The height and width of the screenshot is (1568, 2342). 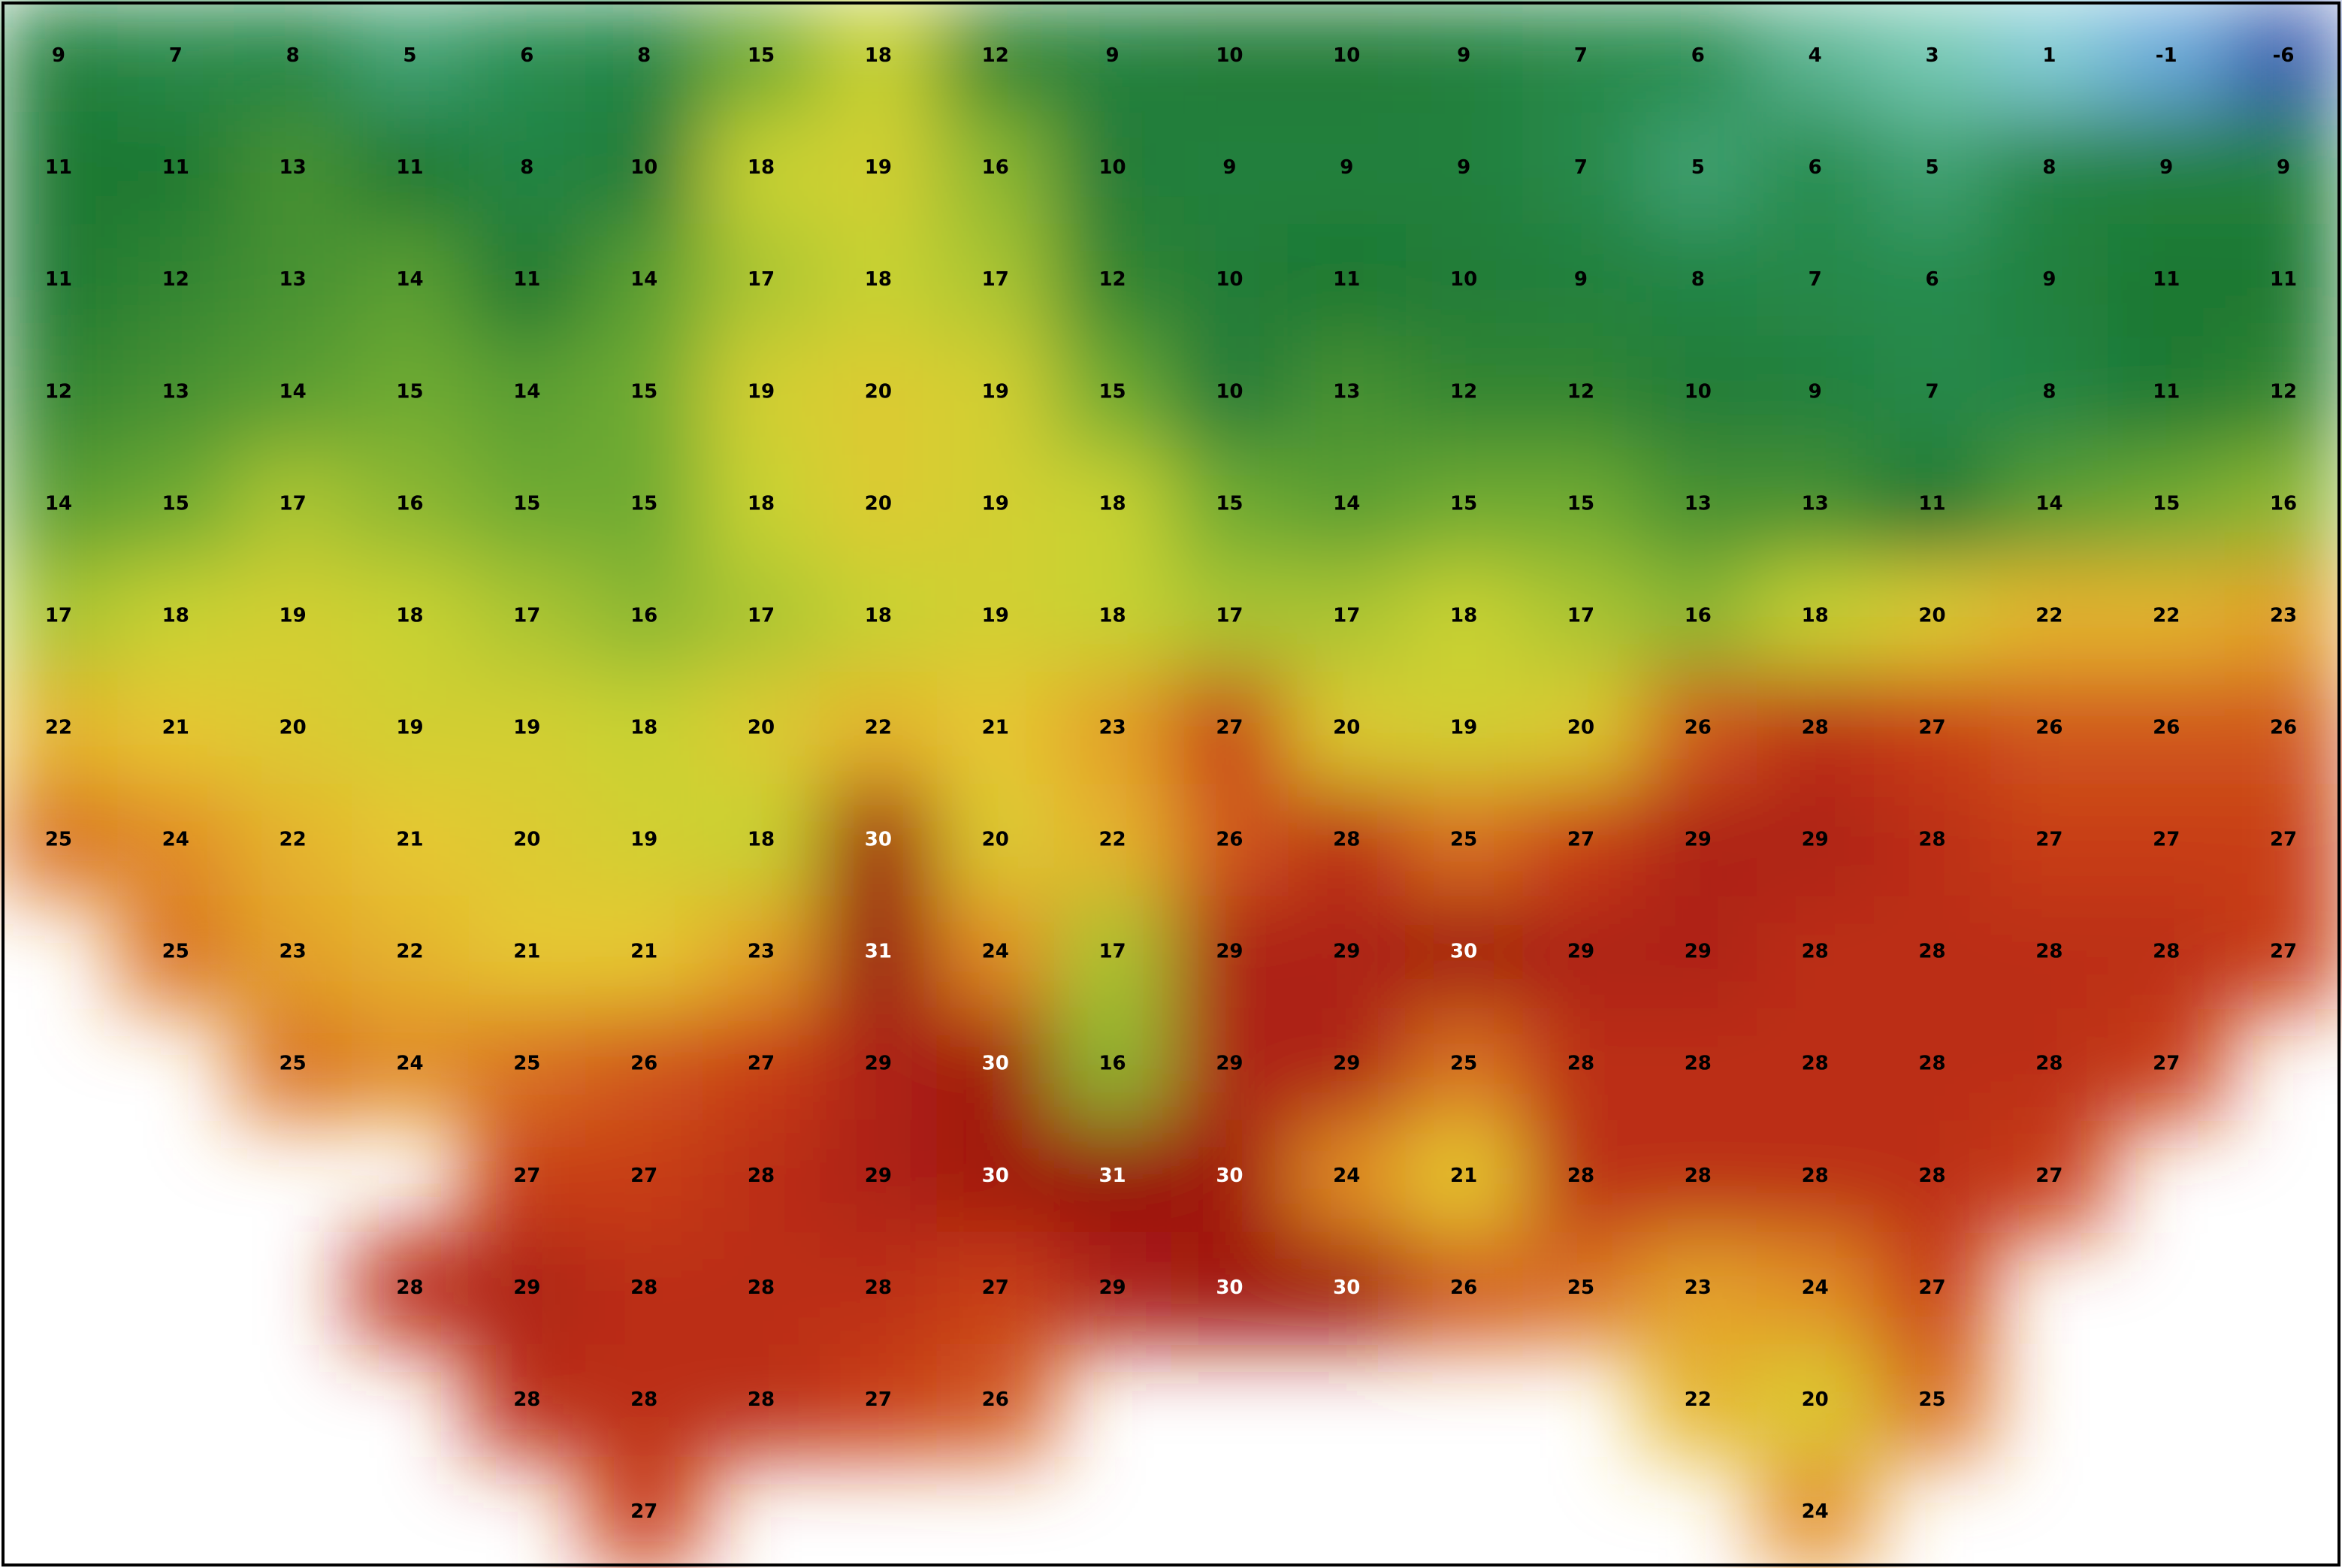 I want to click on temperature-label: 12, so click(x=175, y=279).